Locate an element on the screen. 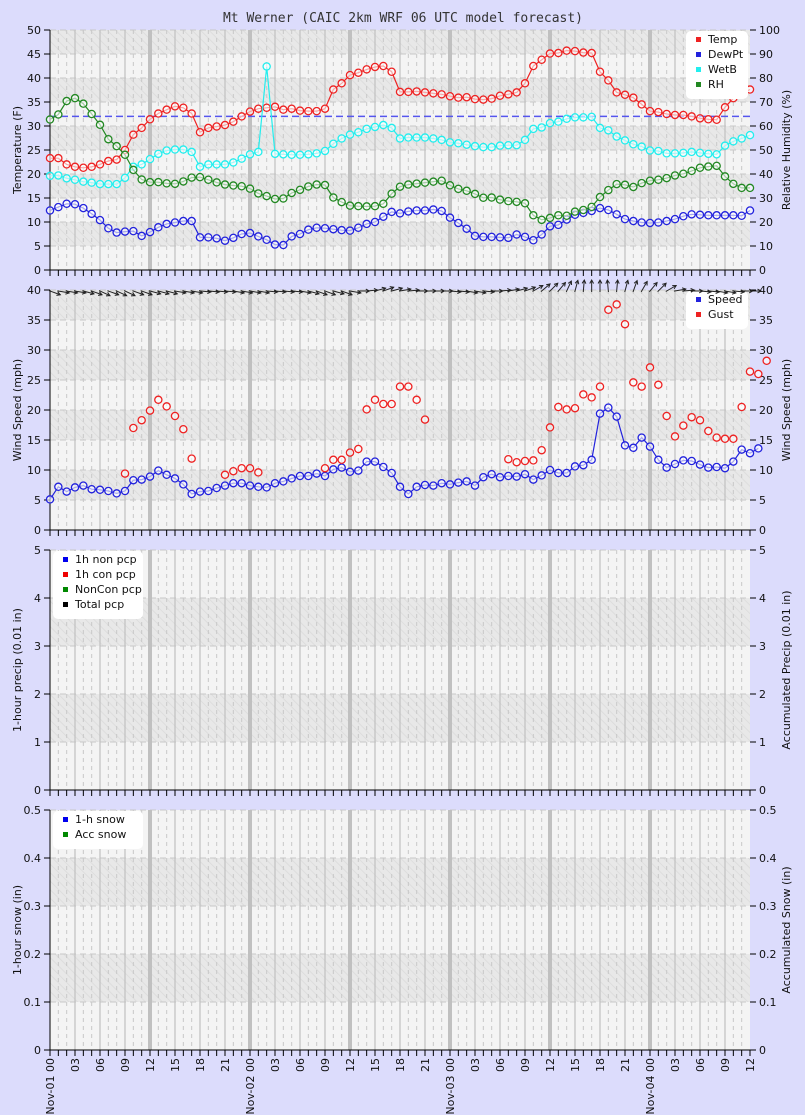 Image resolution: width=805 pixels, height=1115 pixels. y-tick-label-right: 90 is located at coordinates (766, 54).